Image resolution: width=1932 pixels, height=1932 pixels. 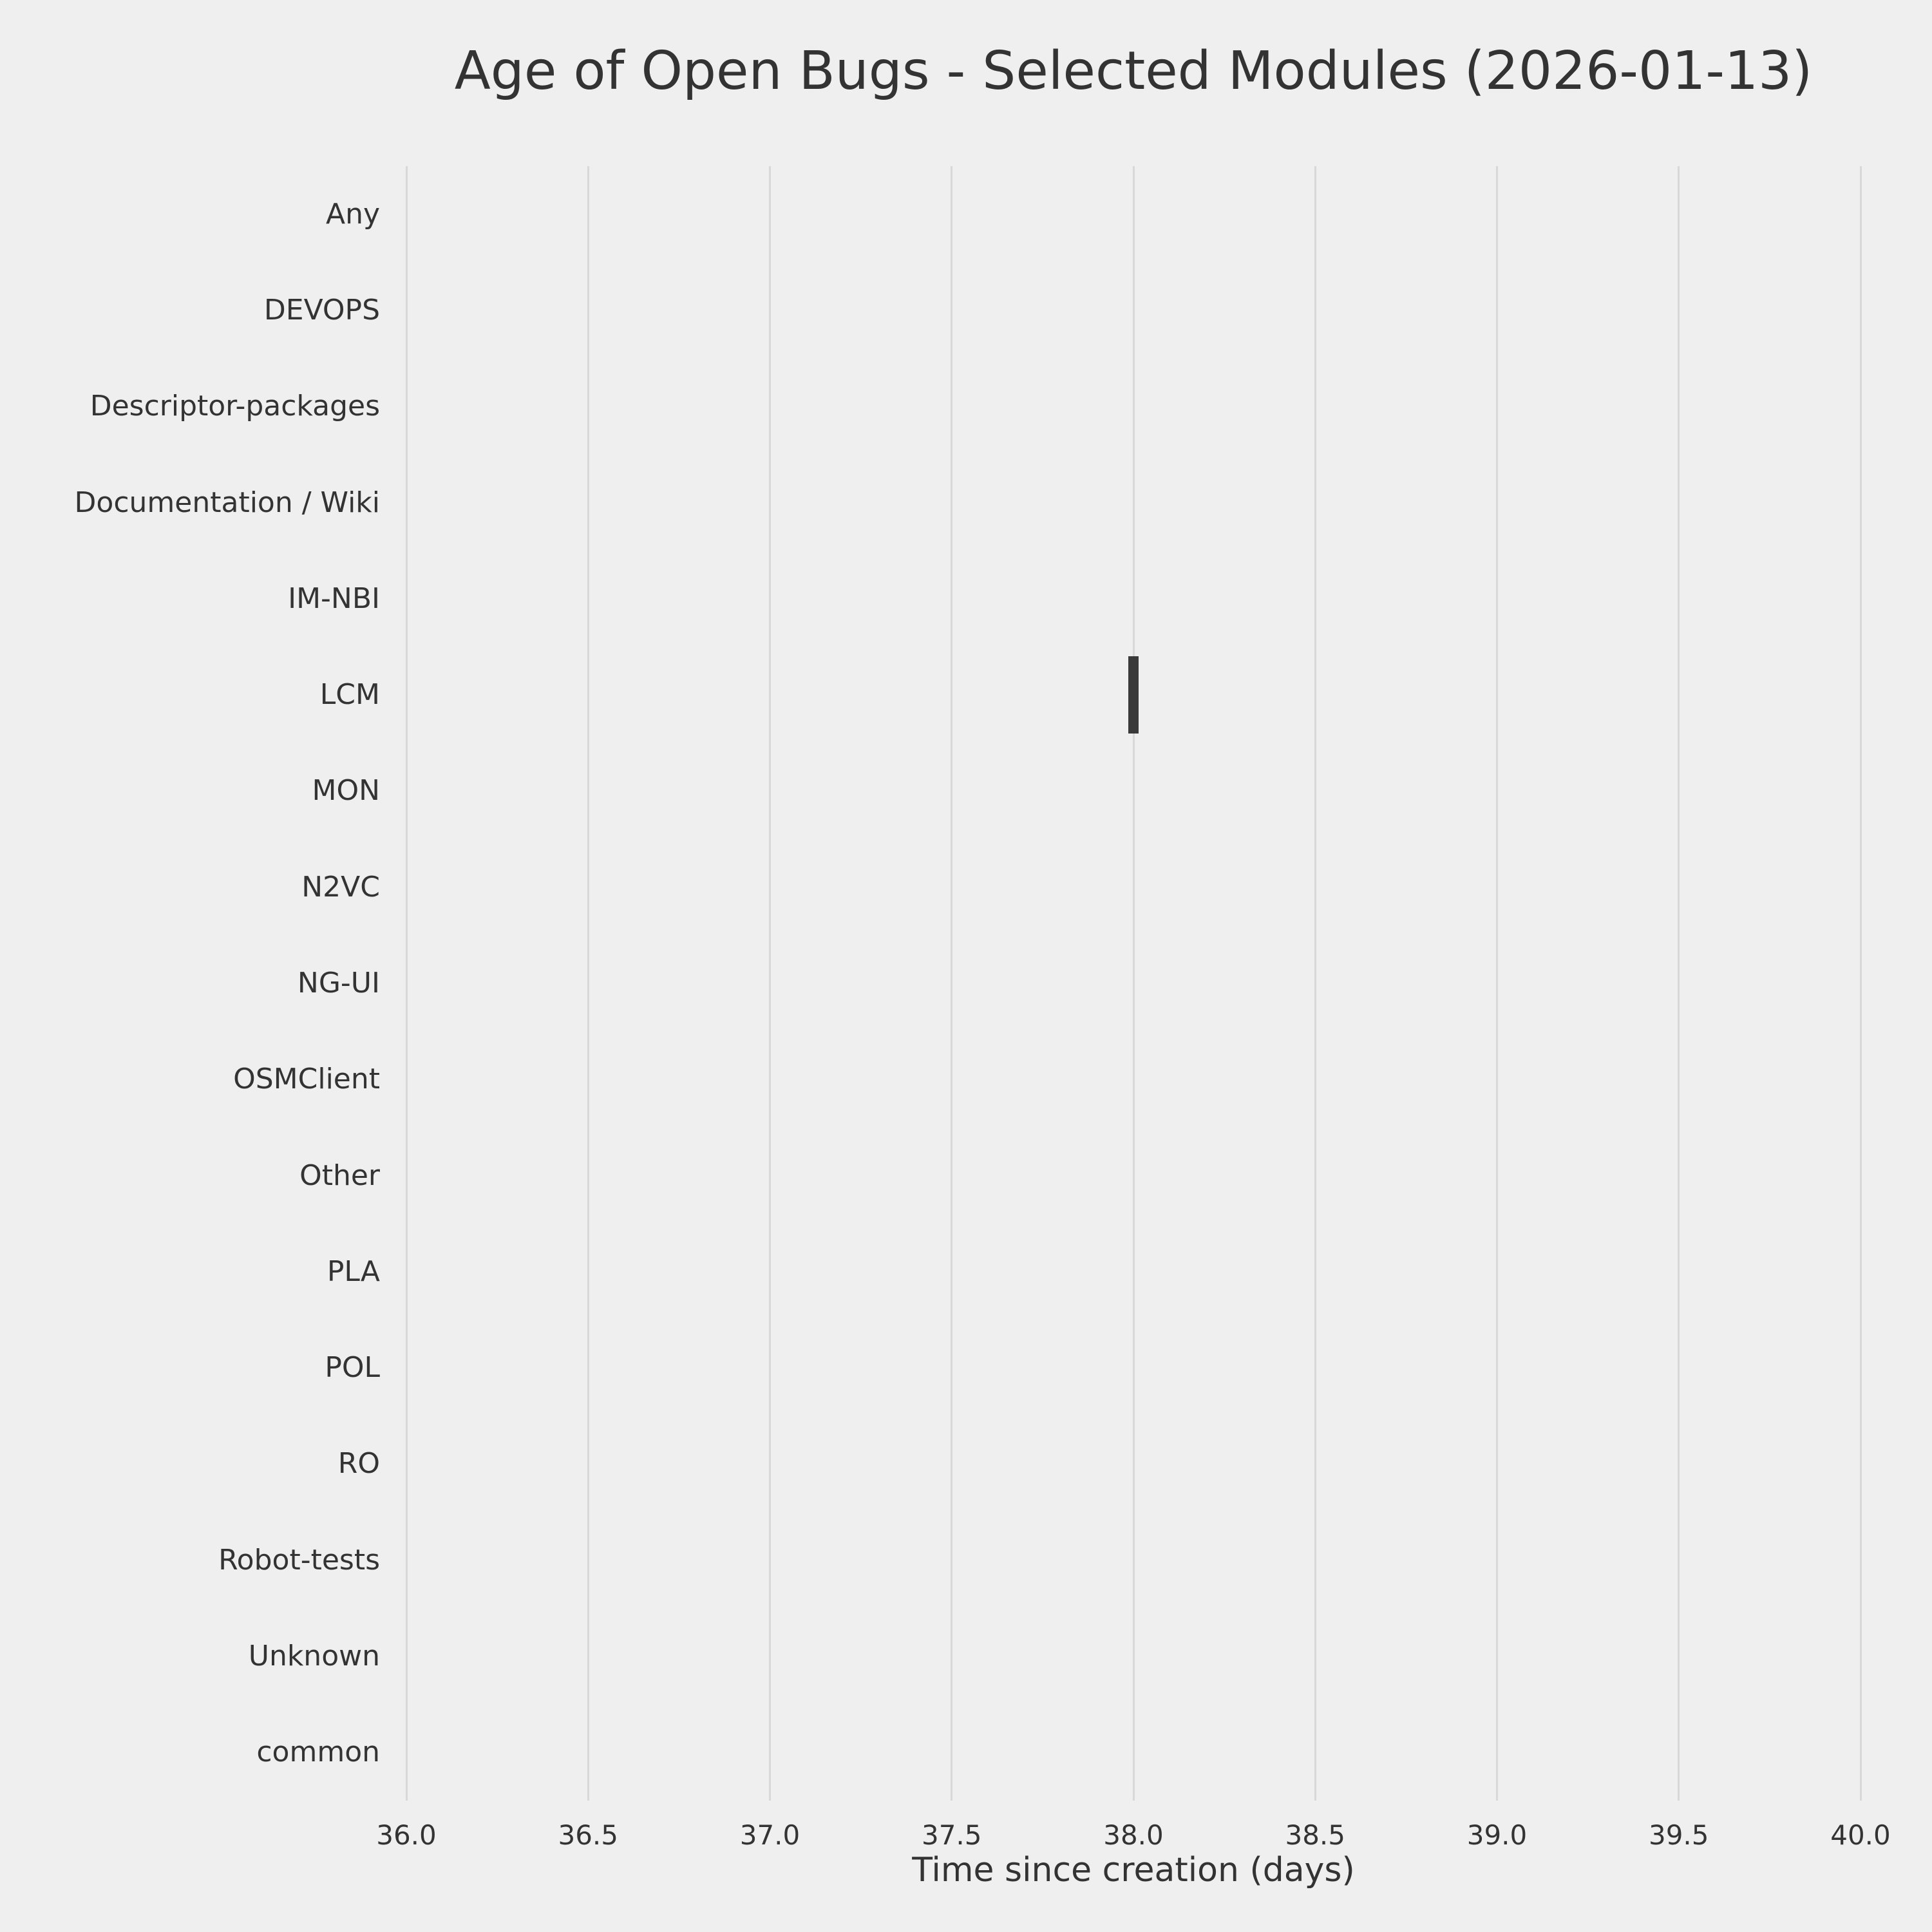 What do you see at coordinates (306, 1079) in the screenshot?
I see `y-tick-label: OSMClient` at bounding box center [306, 1079].